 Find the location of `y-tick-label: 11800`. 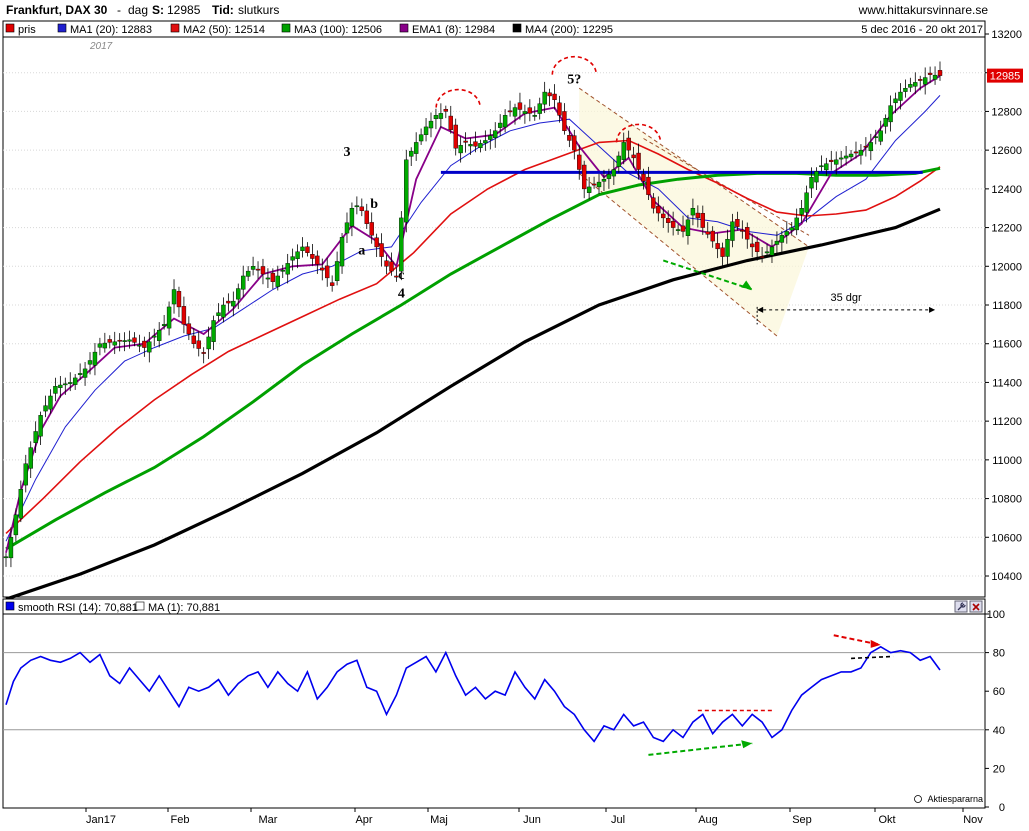

y-tick-label: 11800 is located at coordinates (1007, 306).